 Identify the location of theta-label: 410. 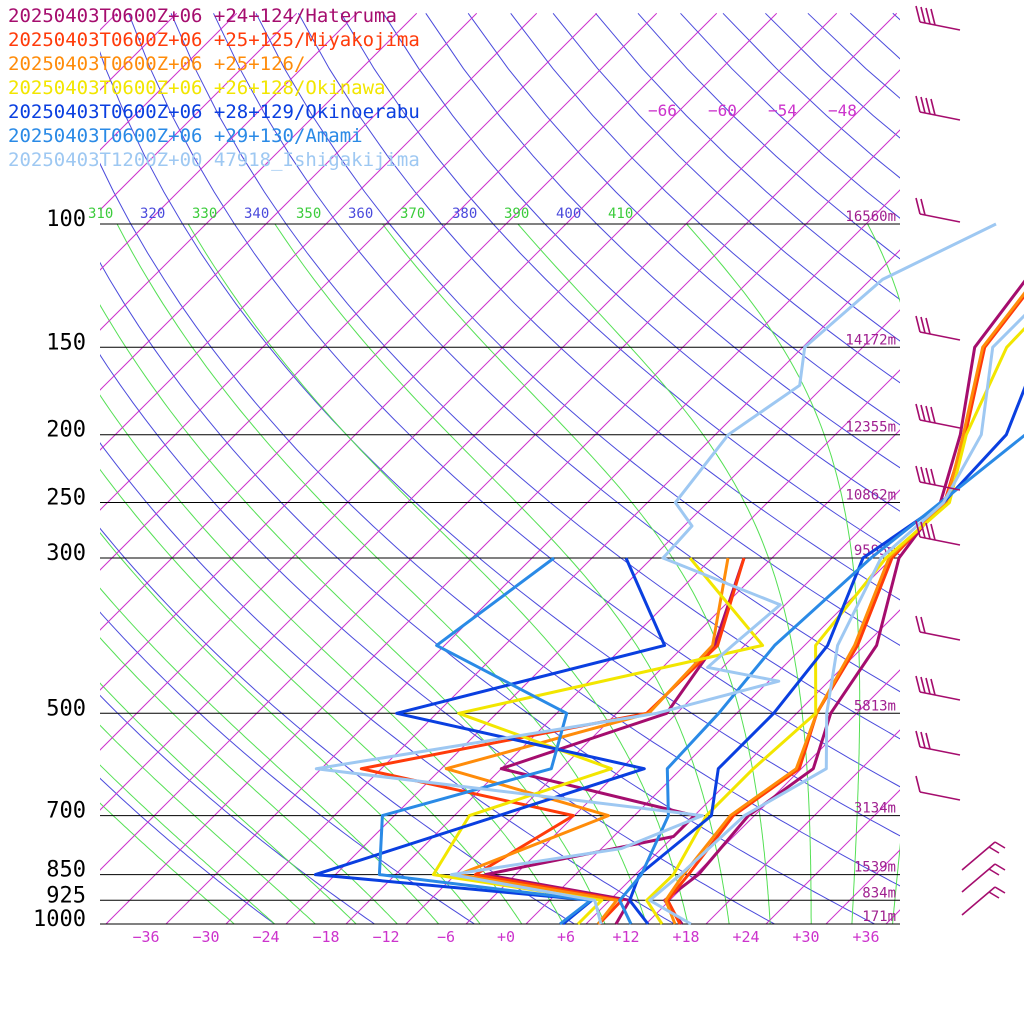
(620, 214).